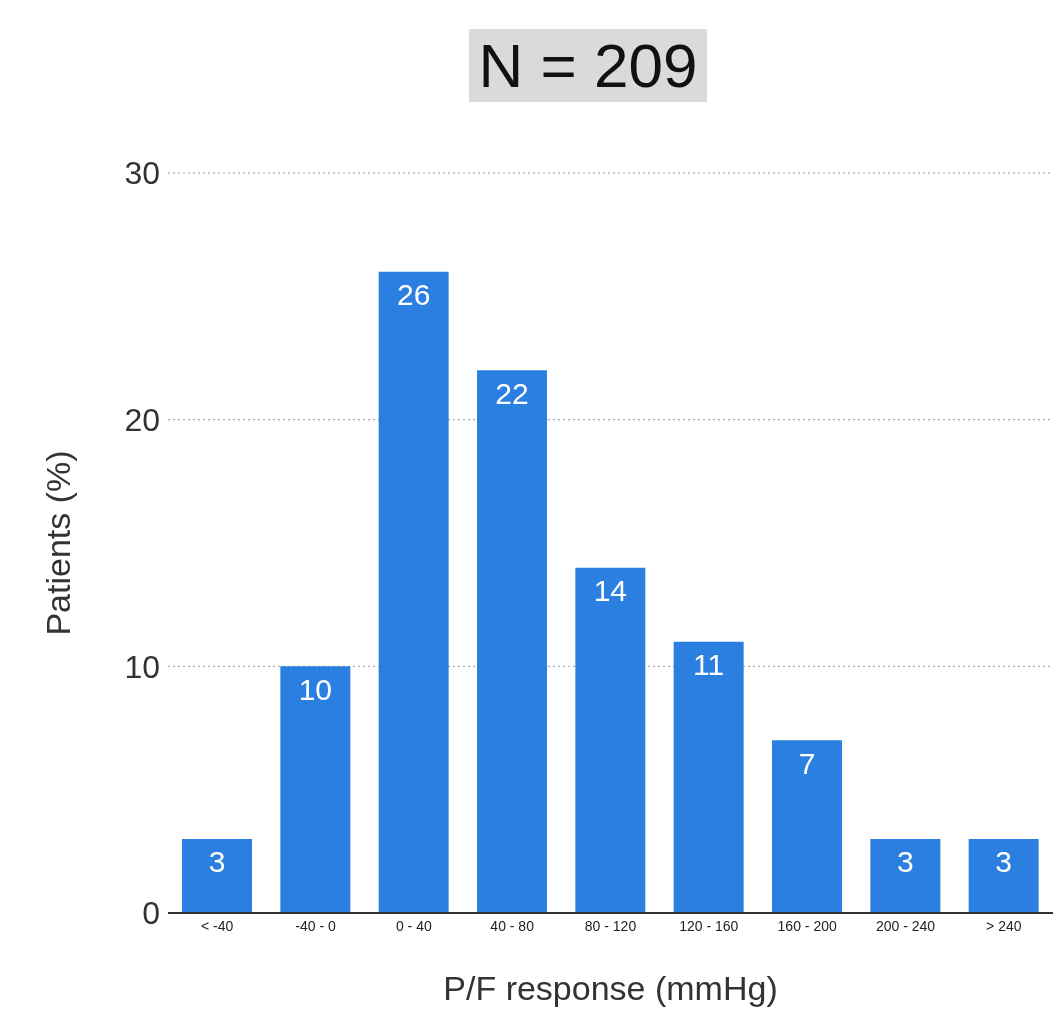 Image resolution: width=1061 pixels, height=1032 pixels. I want to click on data-label: 22, so click(512, 393).